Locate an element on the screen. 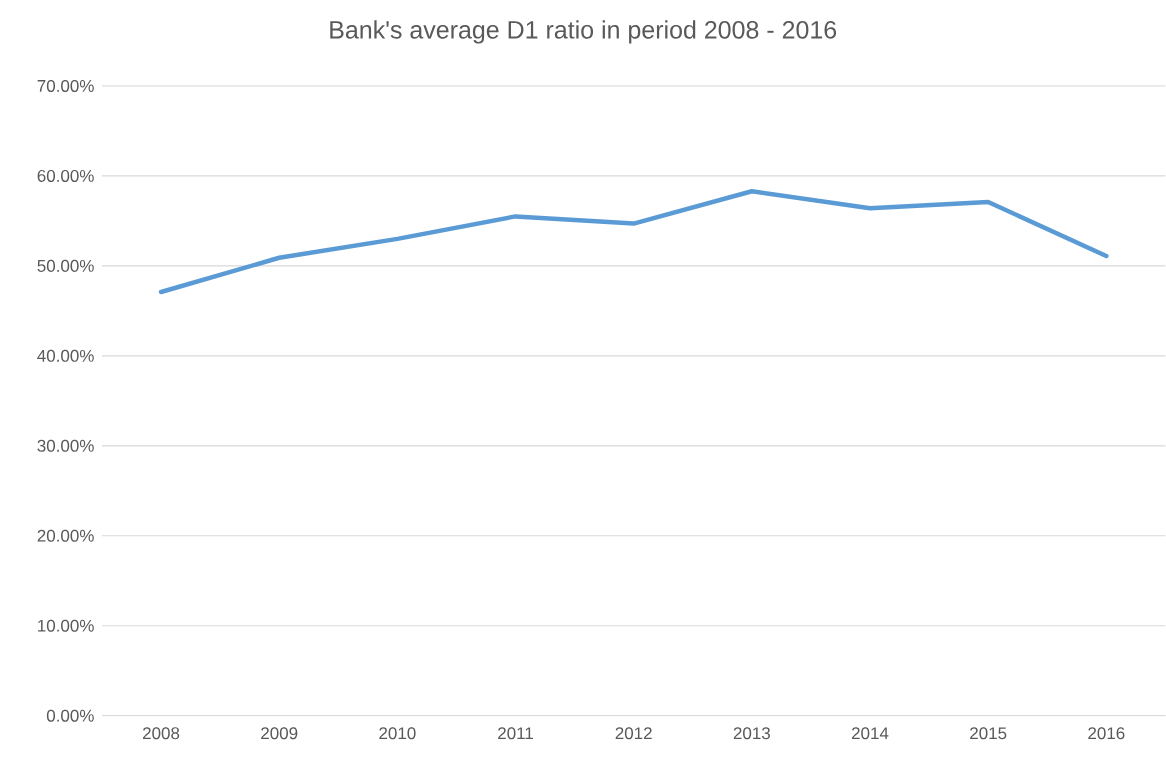  x-tick-label: 2012 is located at coordinates (633, 733).